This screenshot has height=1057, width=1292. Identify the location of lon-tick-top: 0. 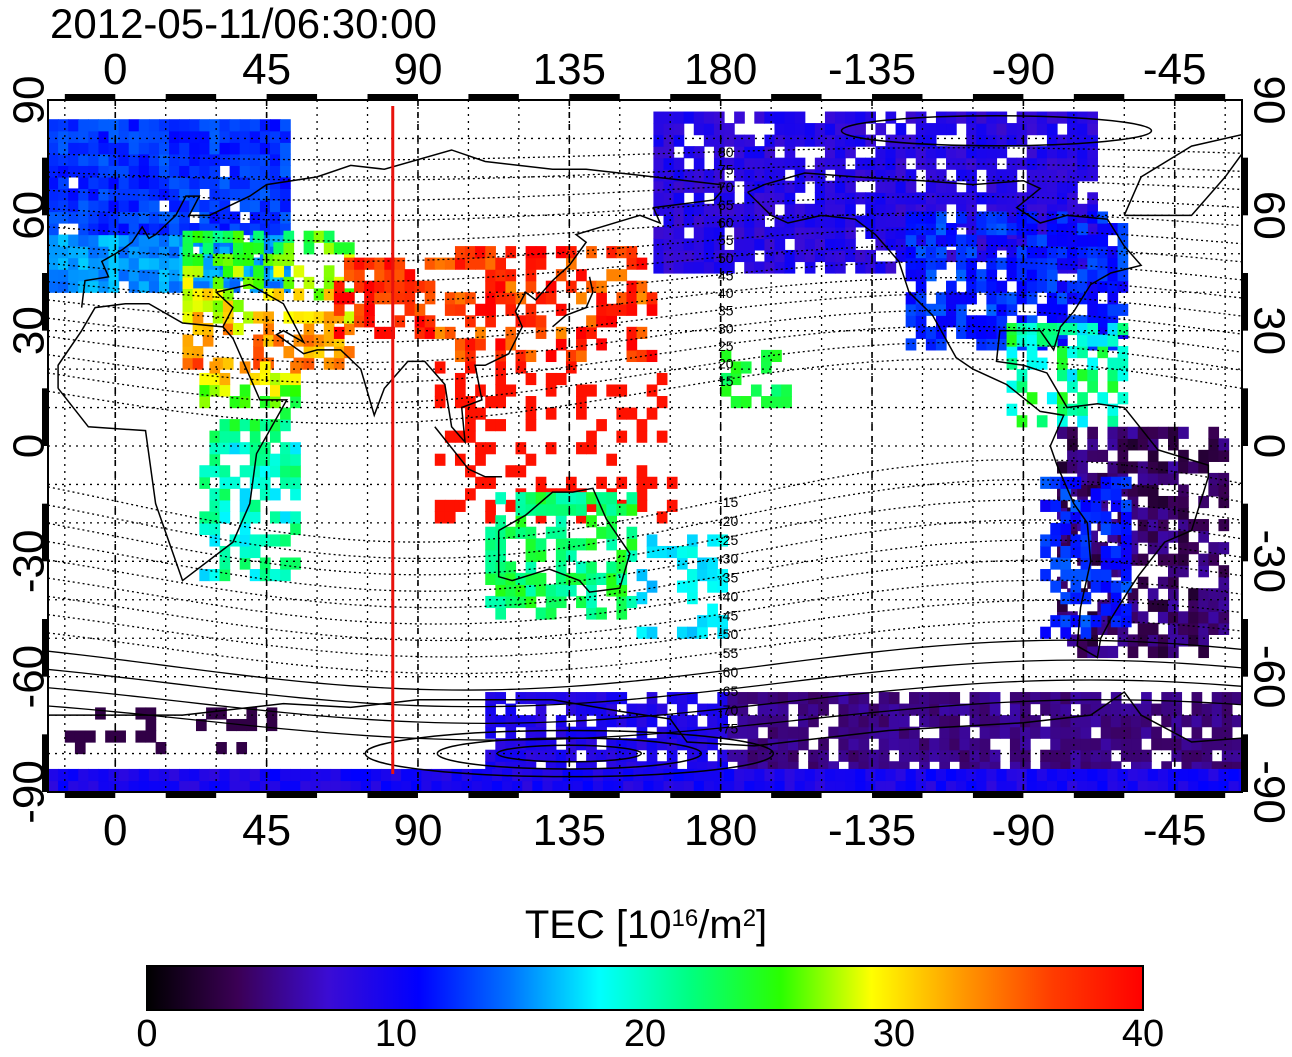
(115, 69).